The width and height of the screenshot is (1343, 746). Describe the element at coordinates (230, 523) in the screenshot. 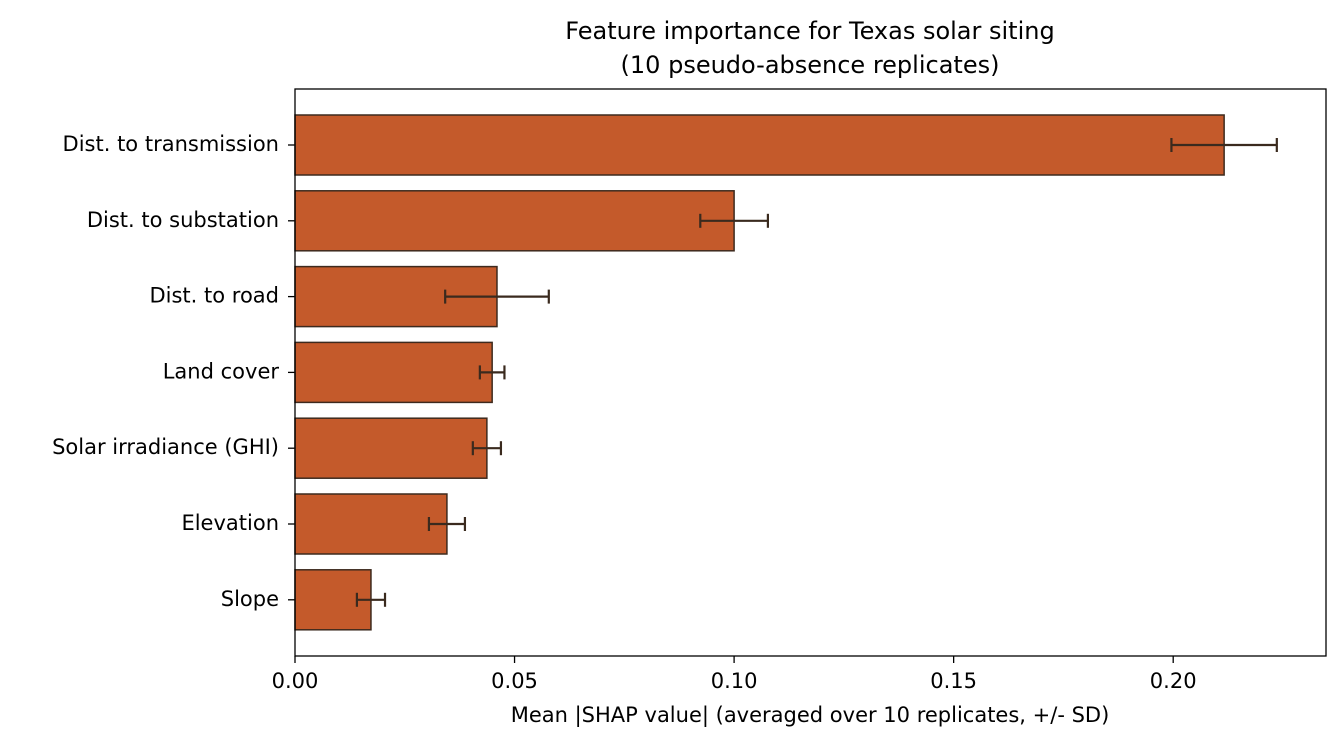

I see `y-tick-label: Elevation` at that location.